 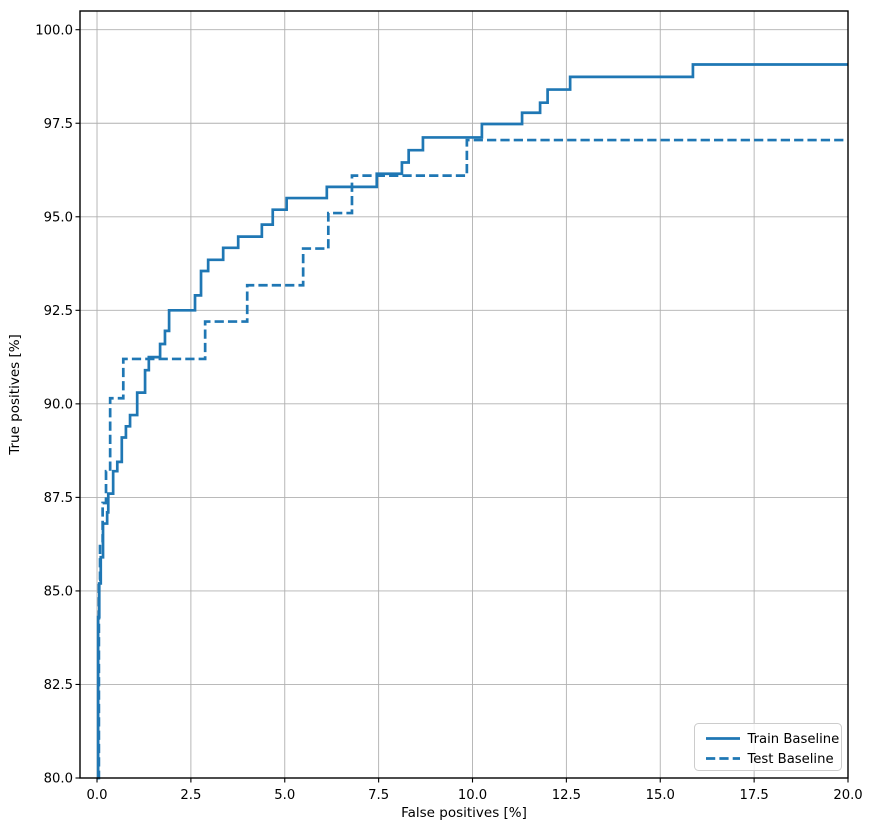 I want to click on y-tick-label: 82.5, so click(x=58, y=685).